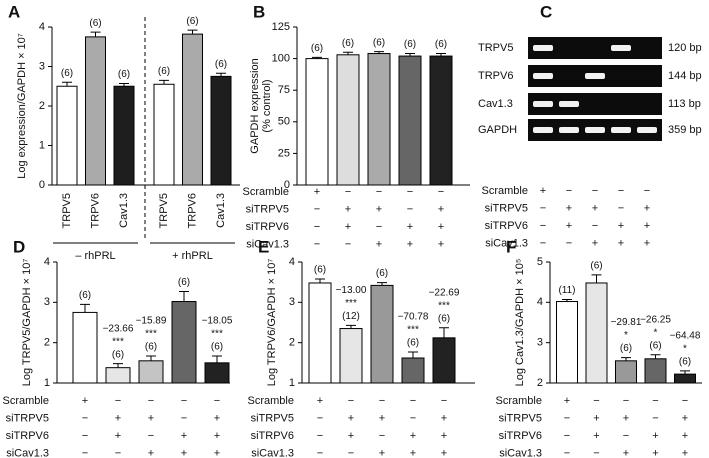  What do you see at coordinates (495, 104) in the screenshot?
I see `gel-row-label: Cav1.3` at bounding box center [495, 104].